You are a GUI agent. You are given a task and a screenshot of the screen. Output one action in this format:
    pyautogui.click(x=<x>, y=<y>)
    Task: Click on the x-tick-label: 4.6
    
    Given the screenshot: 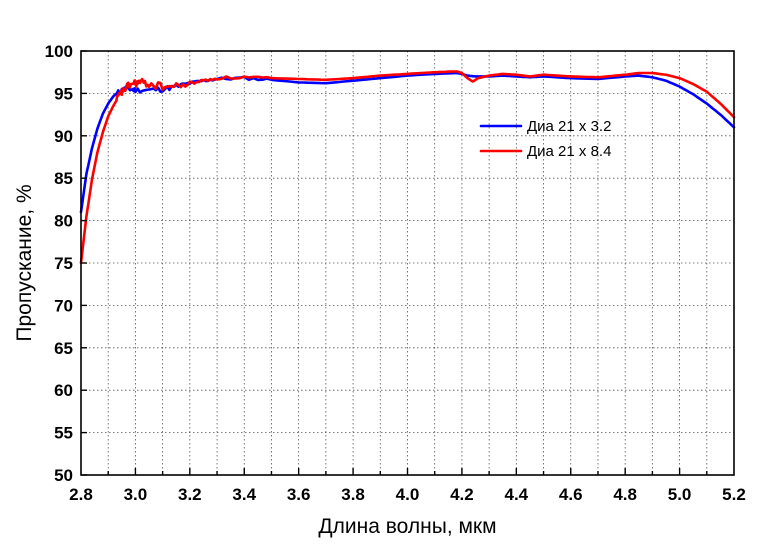 What is the action you would take?
    pyautogui.click(x=571, y=494)
    